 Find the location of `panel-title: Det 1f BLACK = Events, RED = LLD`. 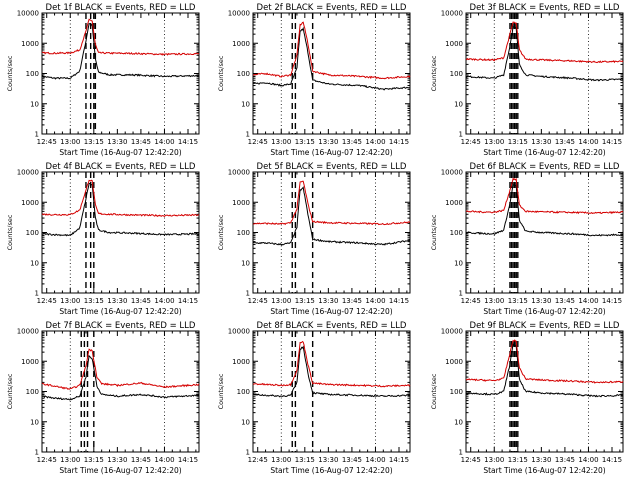

panel-title: Det 1f BLACK = Events, RED = LLD is located at coordinates (121, 8).